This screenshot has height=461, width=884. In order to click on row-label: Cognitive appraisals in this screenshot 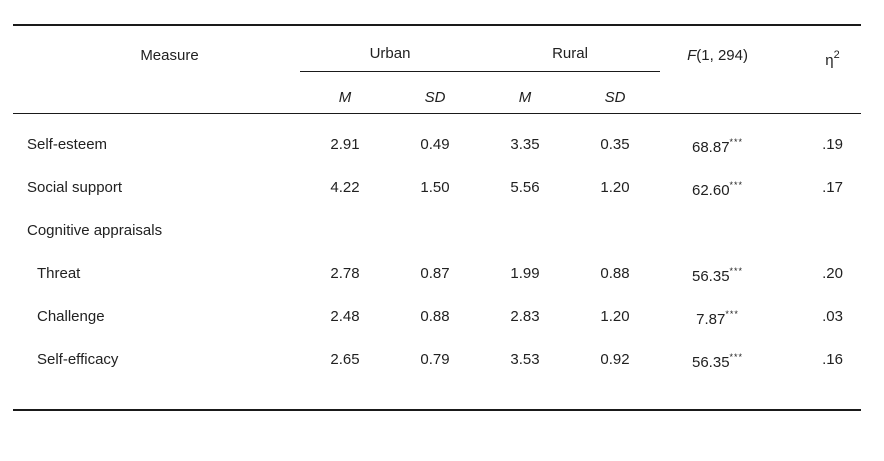, I will do `click(95, 230)`.